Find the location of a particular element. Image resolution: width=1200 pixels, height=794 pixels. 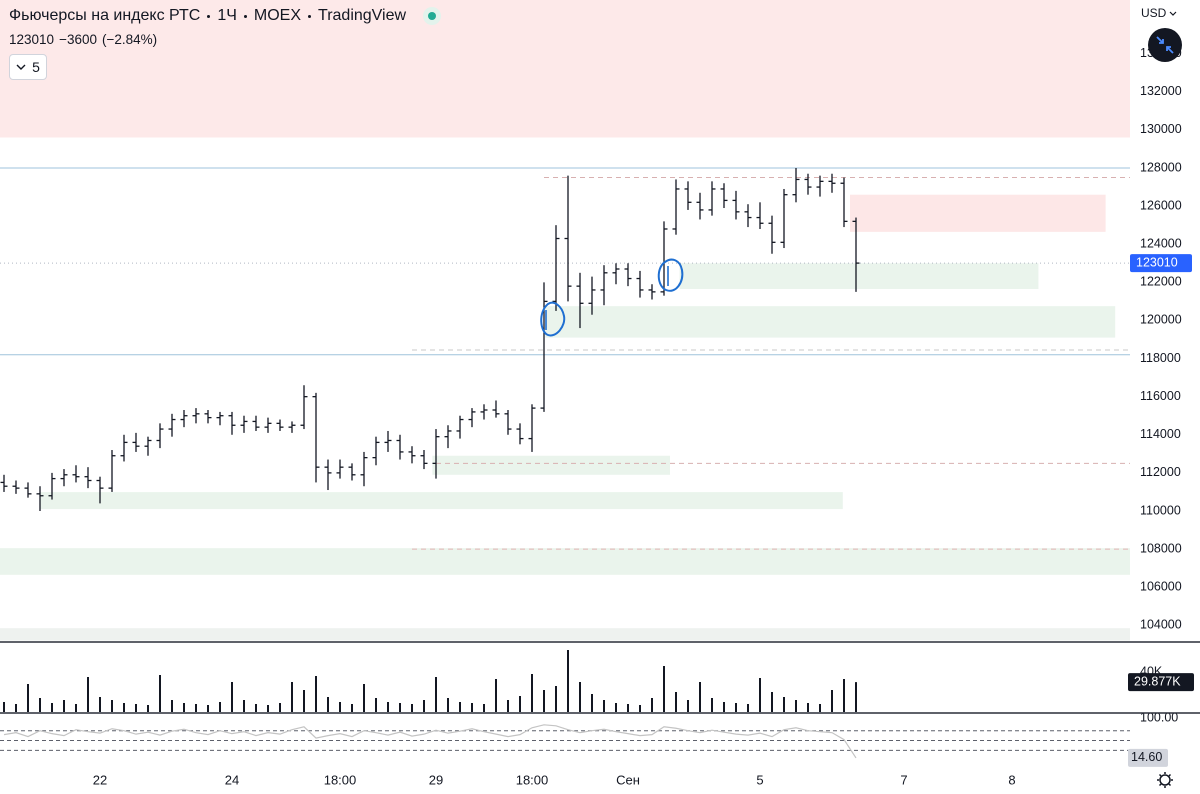

x-tick-label: 22 is located at coordinates (100, 779).